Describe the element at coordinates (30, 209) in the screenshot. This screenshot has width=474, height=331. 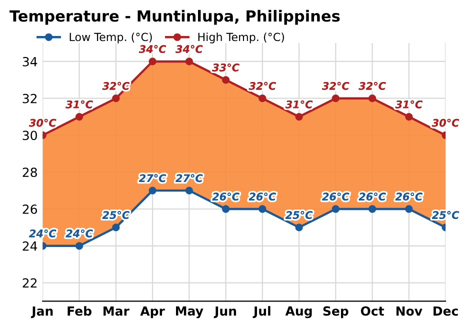
I see `y-tick-label: 26` at that location.